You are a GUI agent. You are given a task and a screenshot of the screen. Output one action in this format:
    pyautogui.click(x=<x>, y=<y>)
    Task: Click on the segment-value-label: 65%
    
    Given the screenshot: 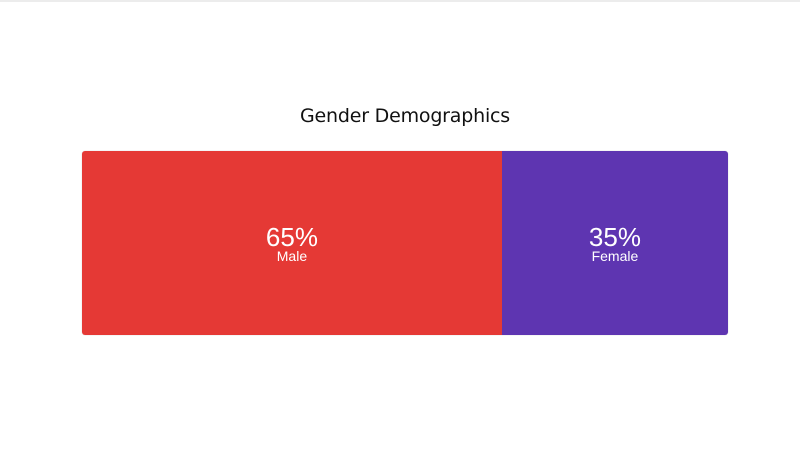 What is the action you would take?
    pyautogui.click(x=291, y=237)
    